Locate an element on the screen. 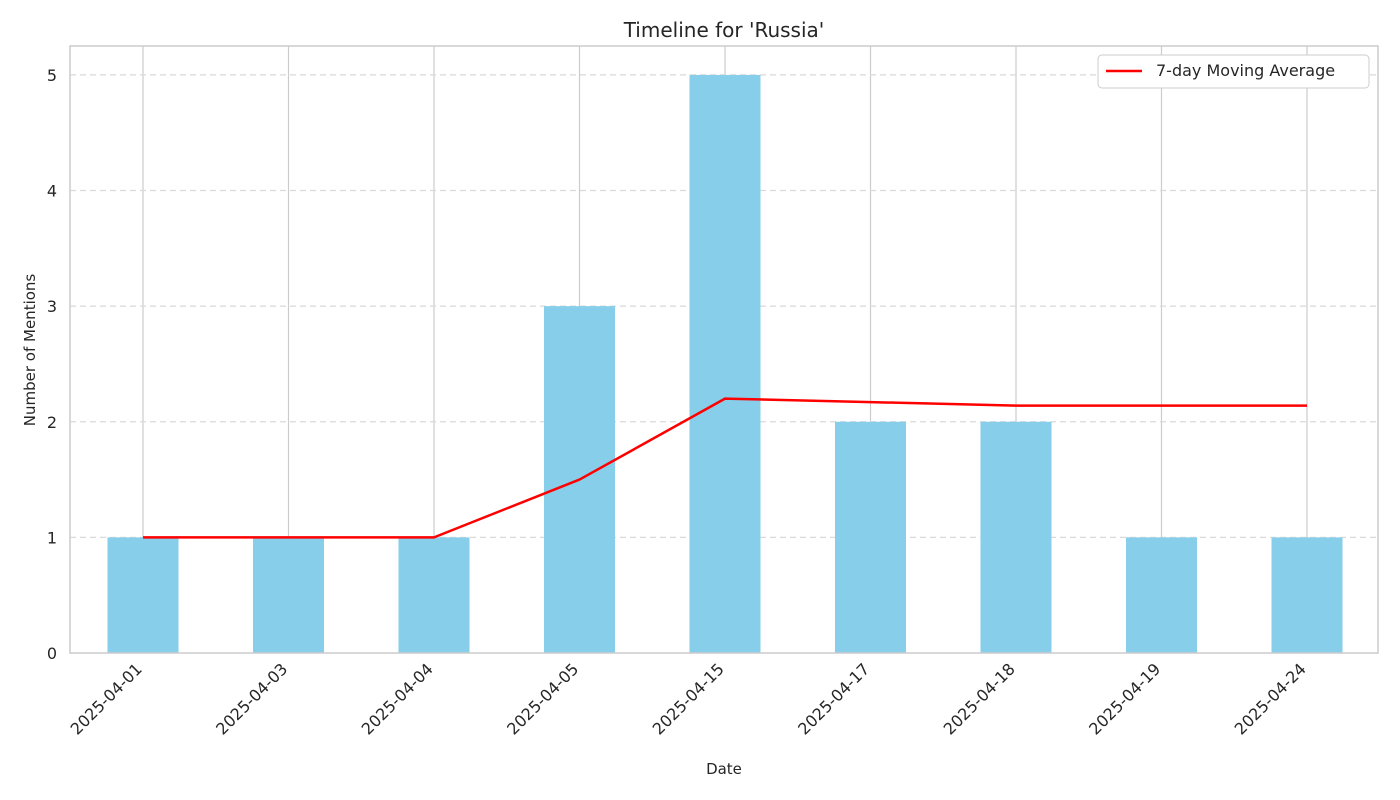 Image resolution: width=1400 pixels, height=800 pixels. y-tick-label: 5 is located at coordinates (52, 75).